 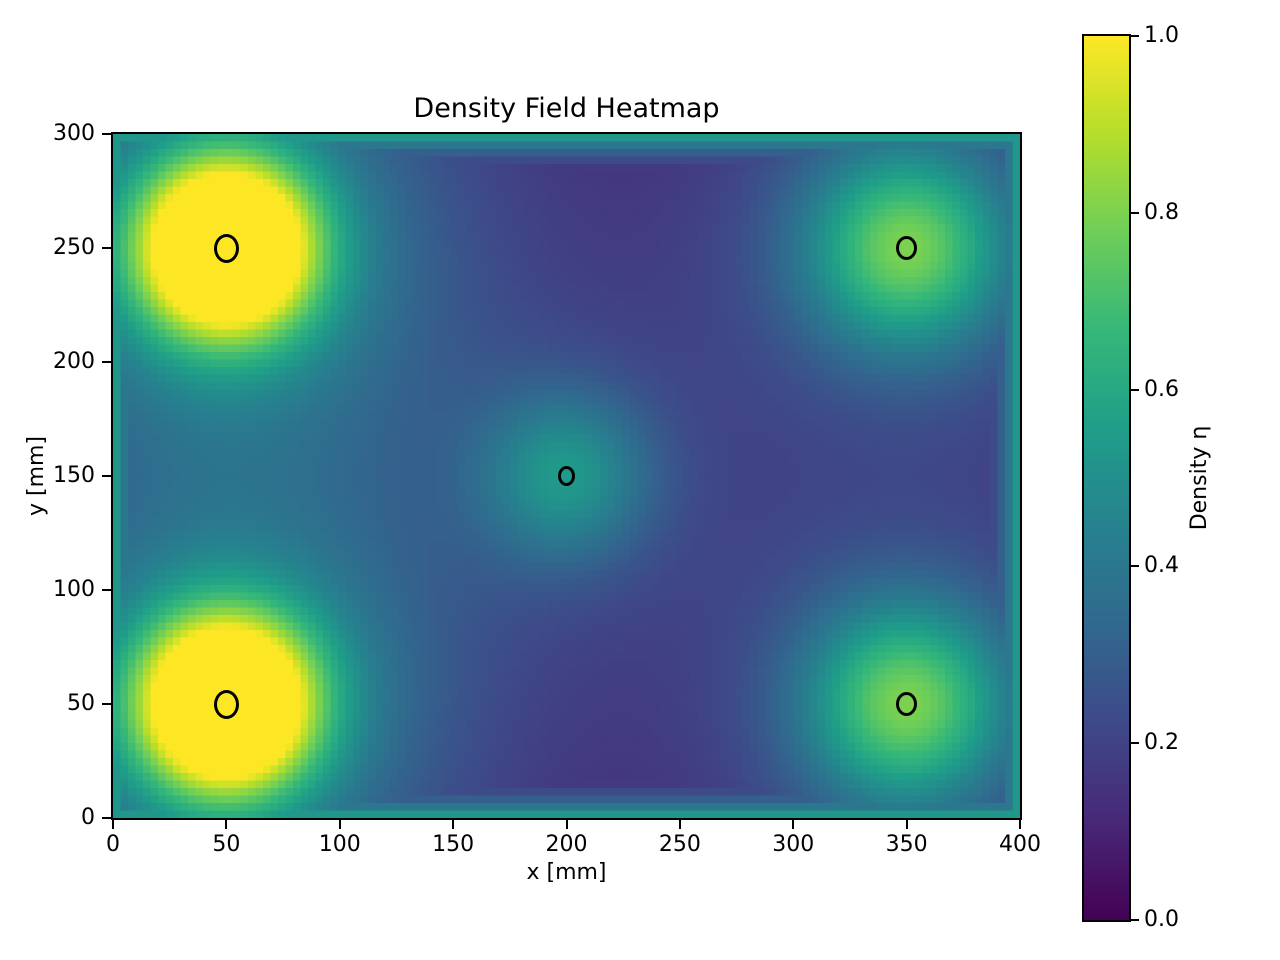 What do you see at coordinates (1161, 389) in the screenshot?
I see `colorbar-tick-label: 0.6` at bounding box center [1161, 389].